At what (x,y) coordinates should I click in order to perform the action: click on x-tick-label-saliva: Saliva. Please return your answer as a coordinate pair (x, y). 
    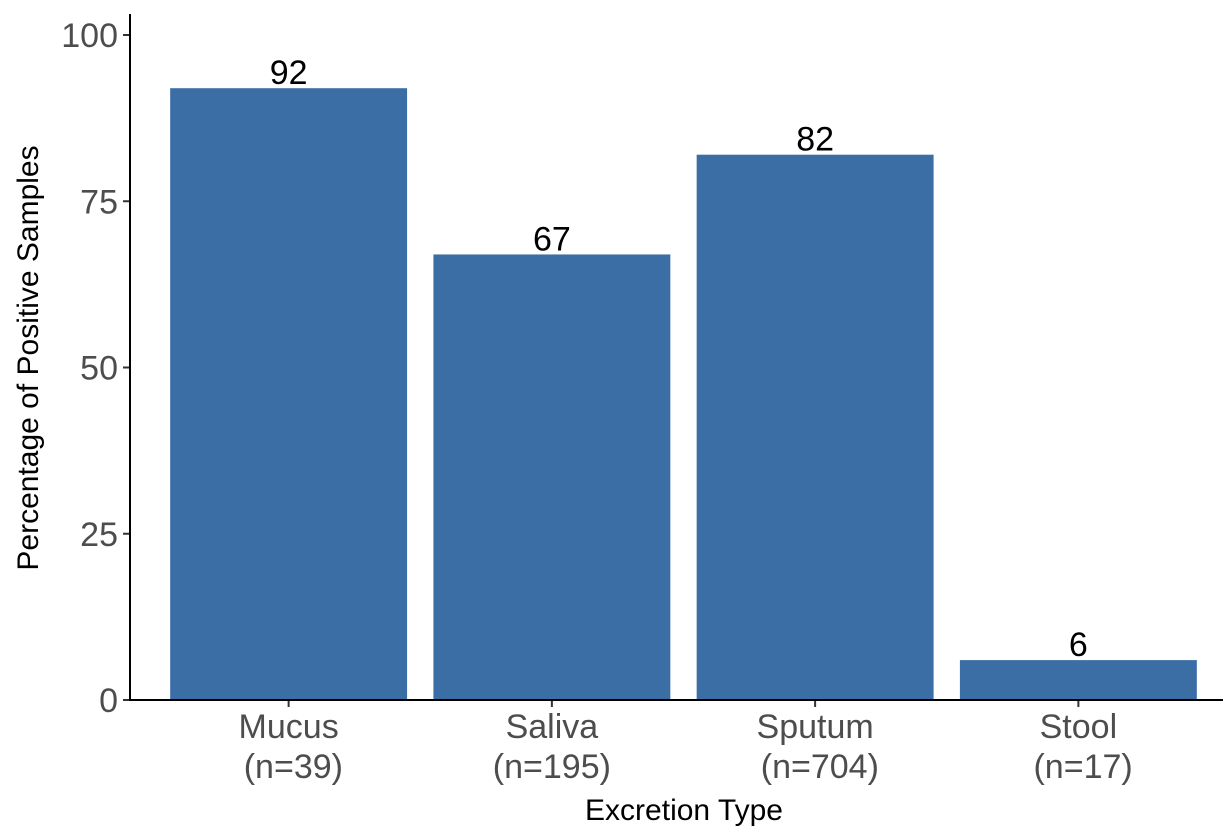
    Looking at the image, I should click on (552, 727).